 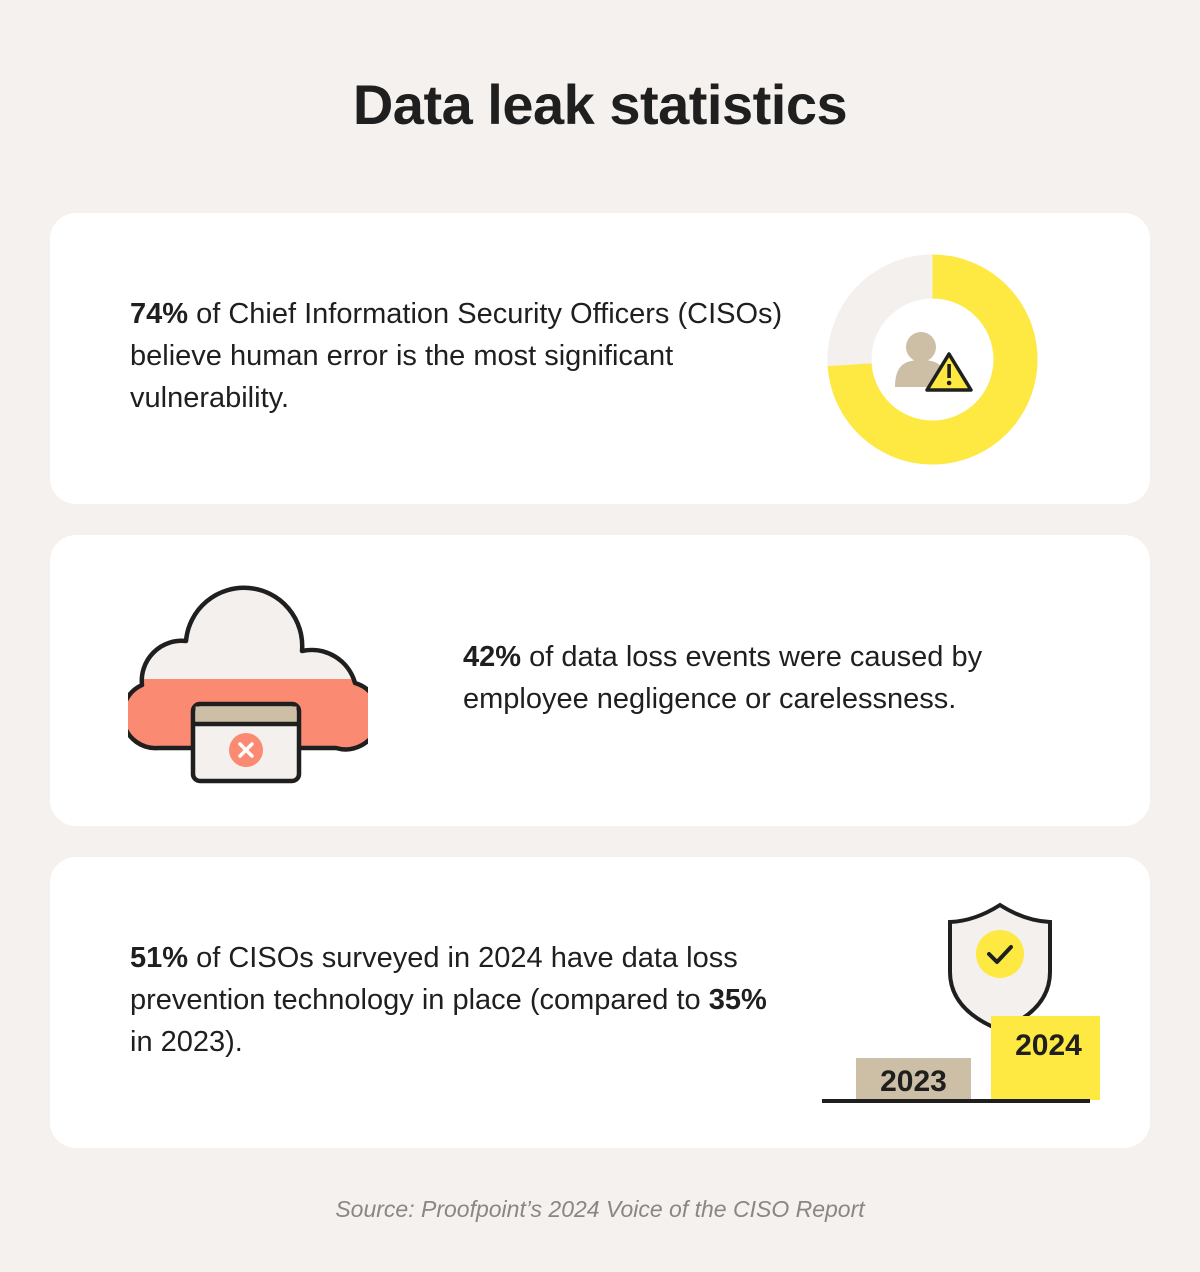 What do you see at coordinates (737, 1000) in the screenshot?
I see `stat-highlight-2: 35%` at bounding box center [737, 1000].